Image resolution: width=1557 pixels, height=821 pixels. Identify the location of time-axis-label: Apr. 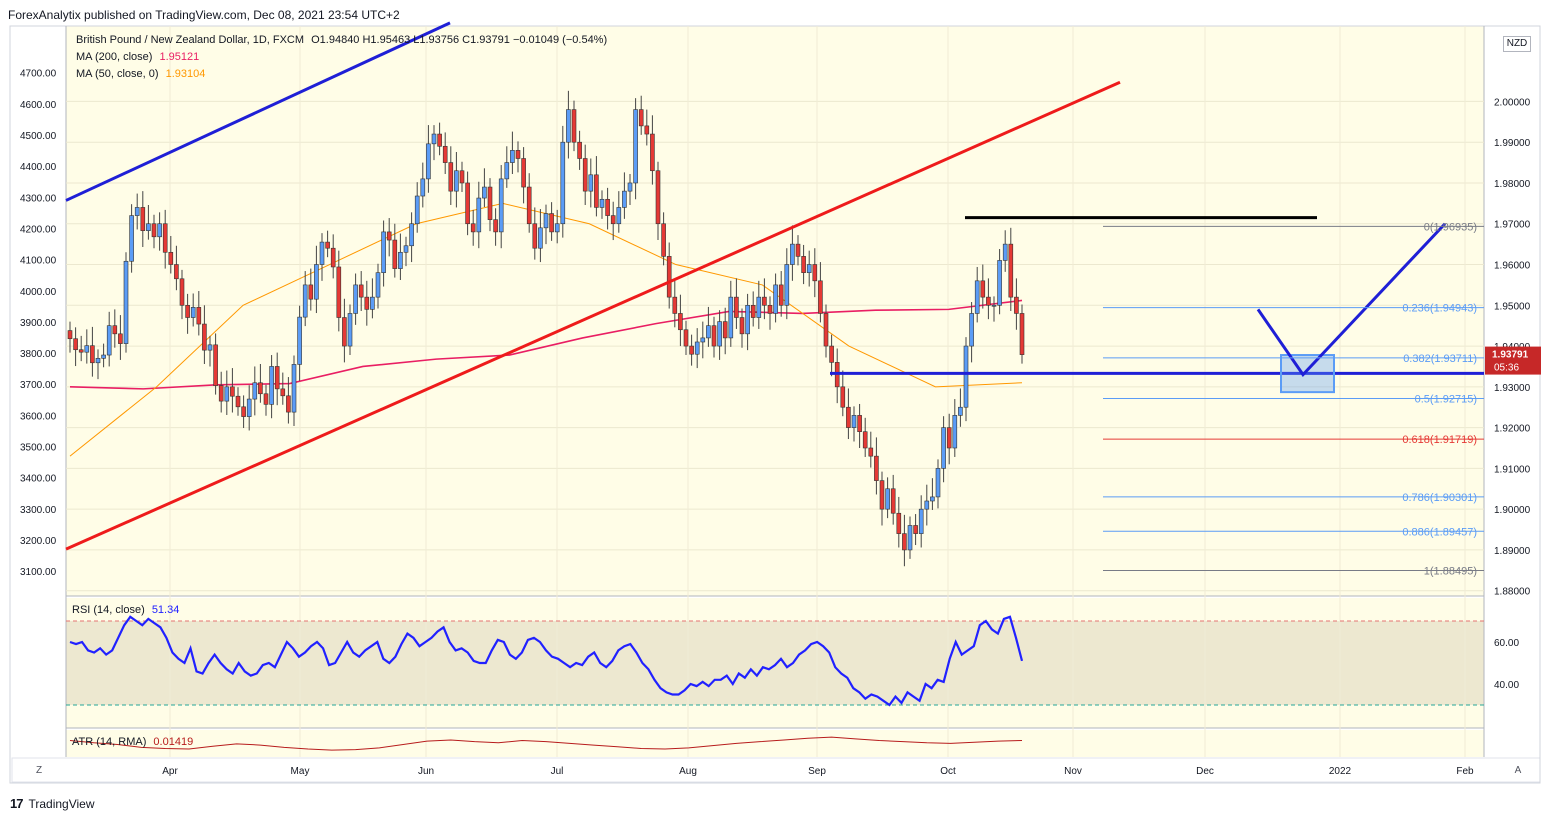
(170, 771).